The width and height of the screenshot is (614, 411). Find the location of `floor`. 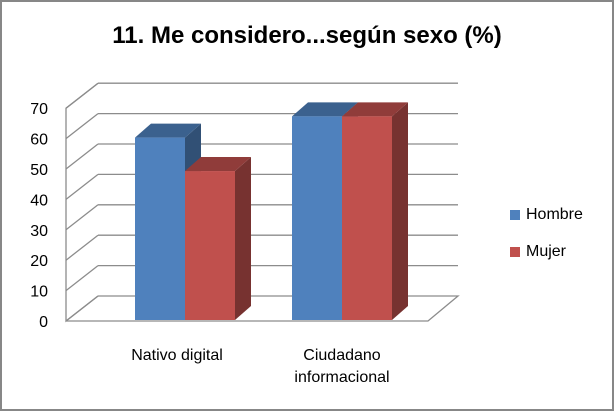

floor is located at coordinates (263, 308).